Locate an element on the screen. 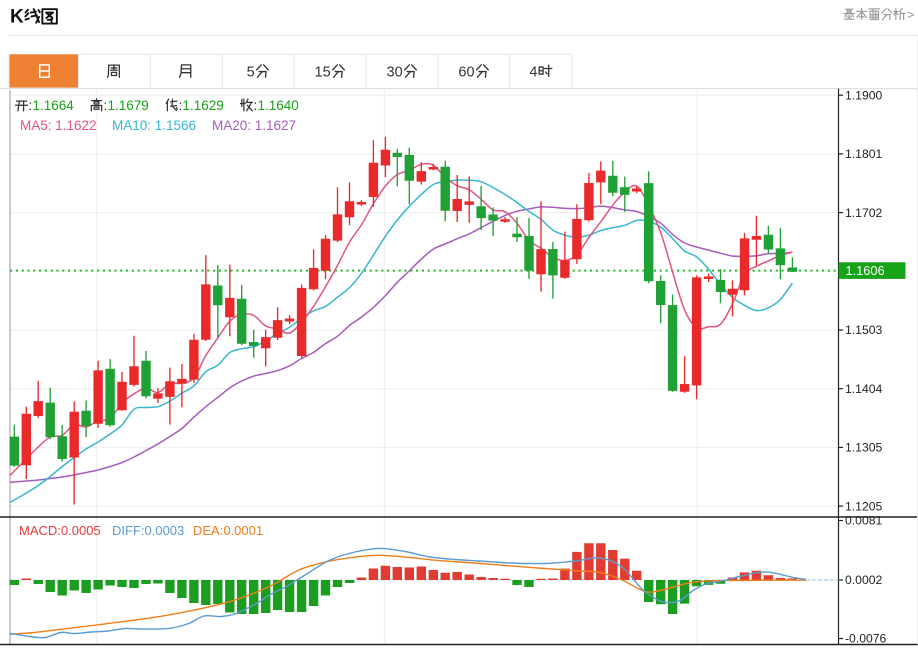 The height and width of the screenshot is (654, 918). svg-text: MA20: 1.1627 is located at coordinates (254, 125).